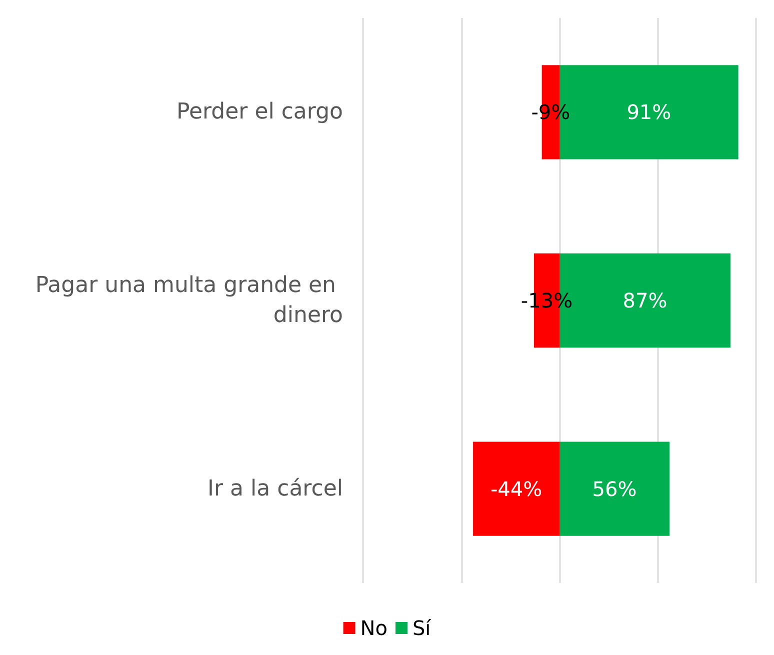  I want to click on data-label: 87%, so click(645, 300).